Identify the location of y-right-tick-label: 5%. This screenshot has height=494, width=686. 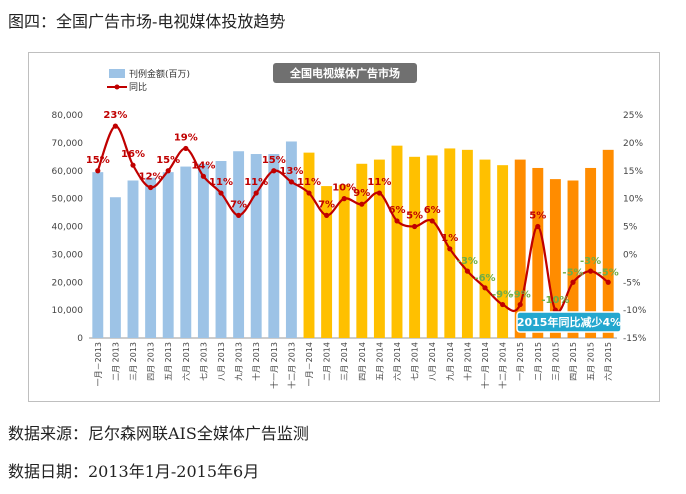
(630, 228).